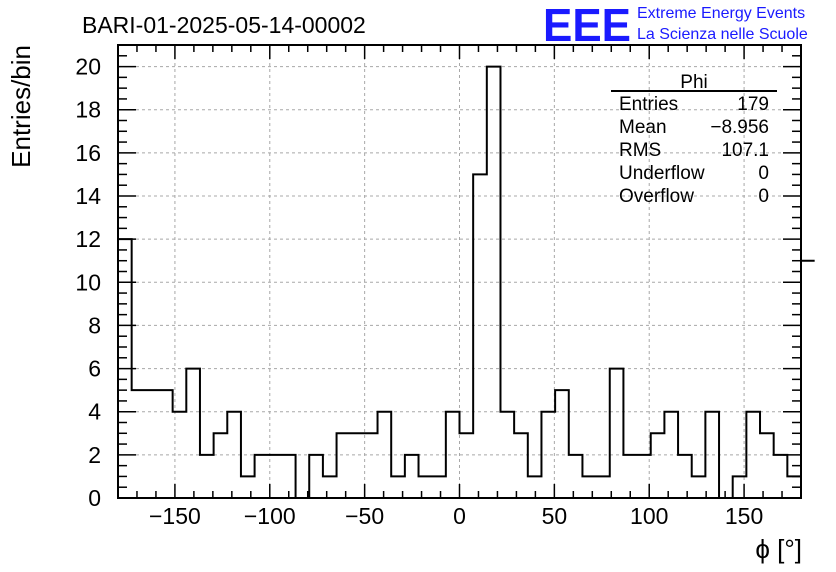  I want to click on x-tick-label: −50, so click(364, 516).